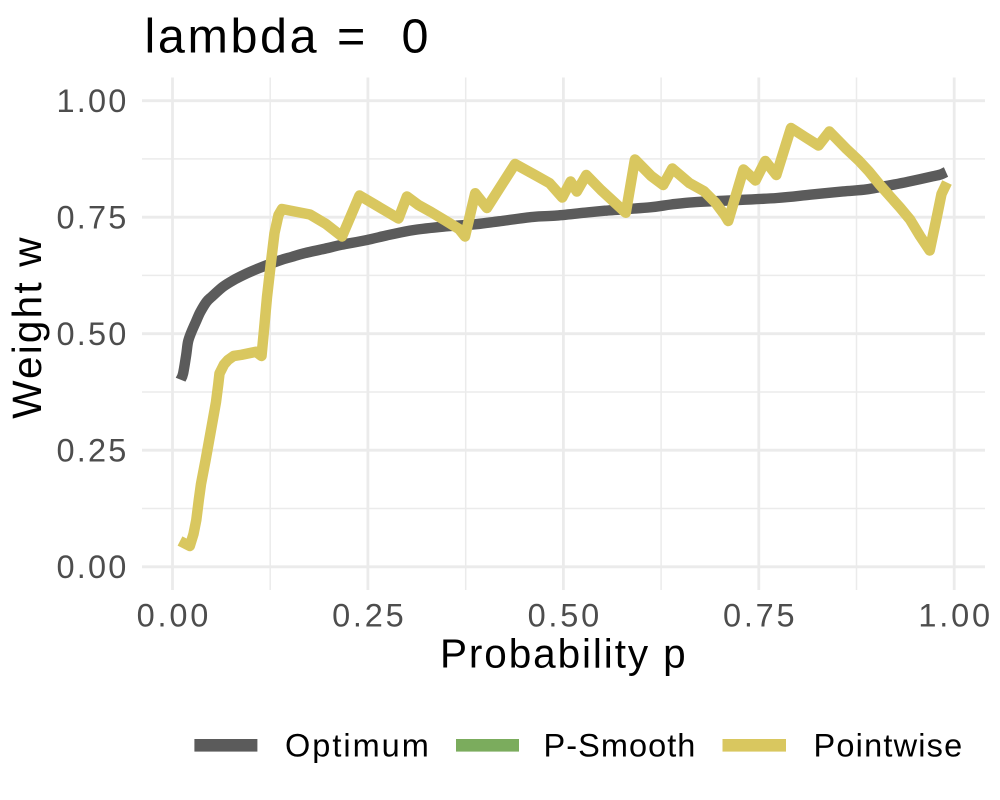  Describe the element at coordinates (620, 746) in the screenshot. I see `svg-text: P-Smooth` at that location.